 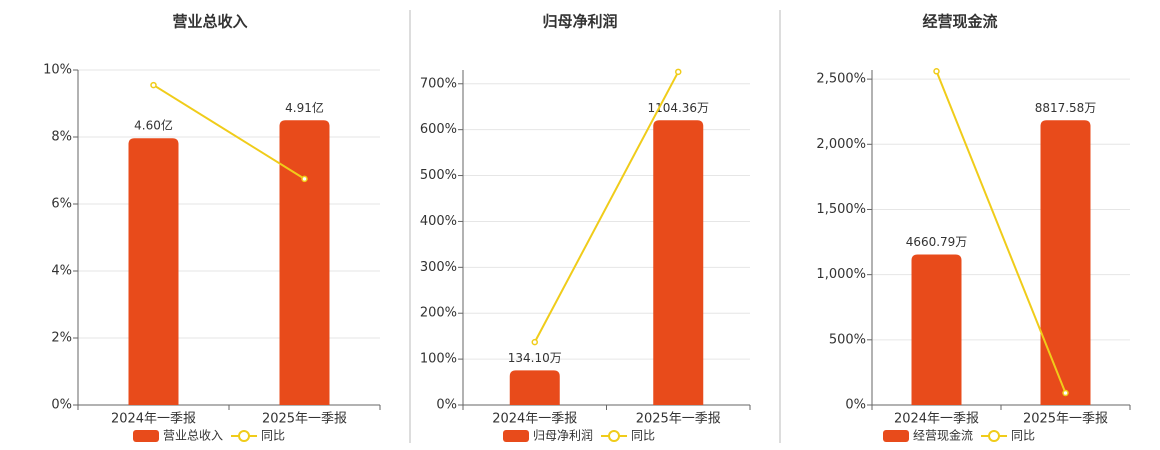 I want to click on legend-label: 归母净利润, so click(x=563, y=436).